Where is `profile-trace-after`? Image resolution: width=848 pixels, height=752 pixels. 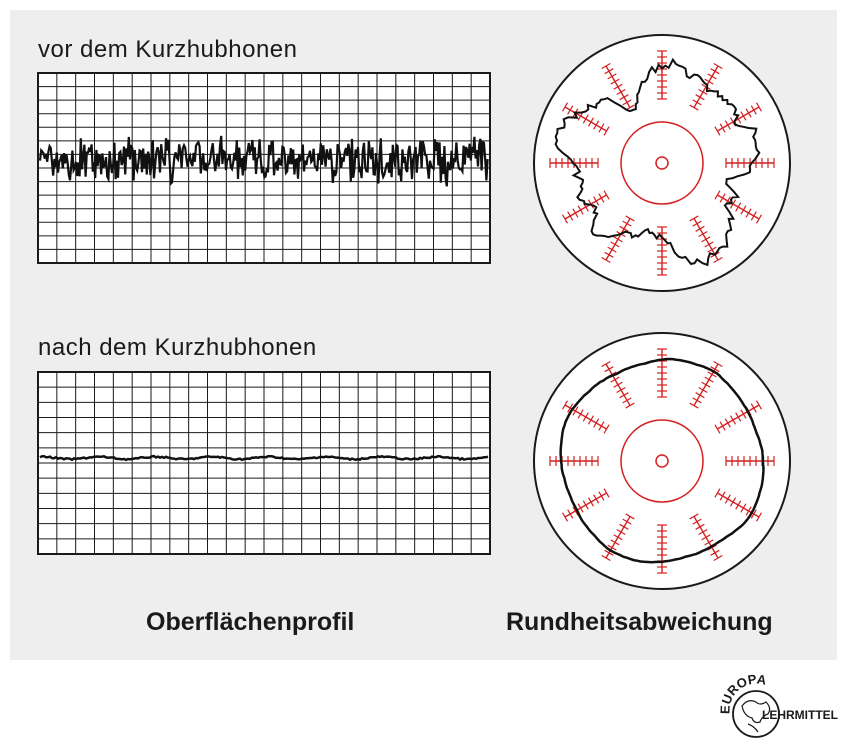 profile-trace-after is located at coordinates (264, 458).